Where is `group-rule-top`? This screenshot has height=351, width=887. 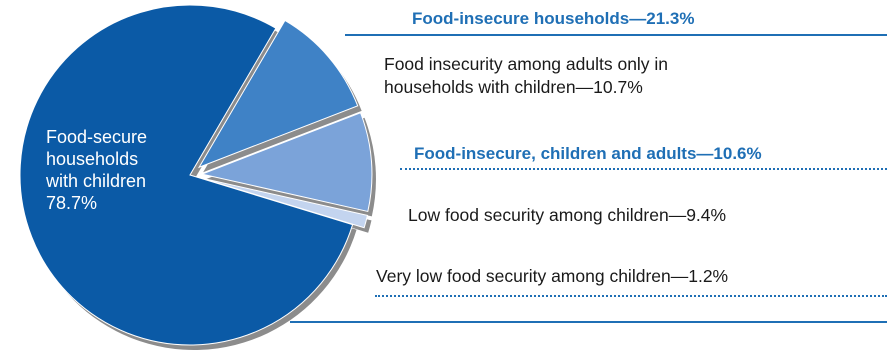 group-rule-top is located at coordinates (616, 35).